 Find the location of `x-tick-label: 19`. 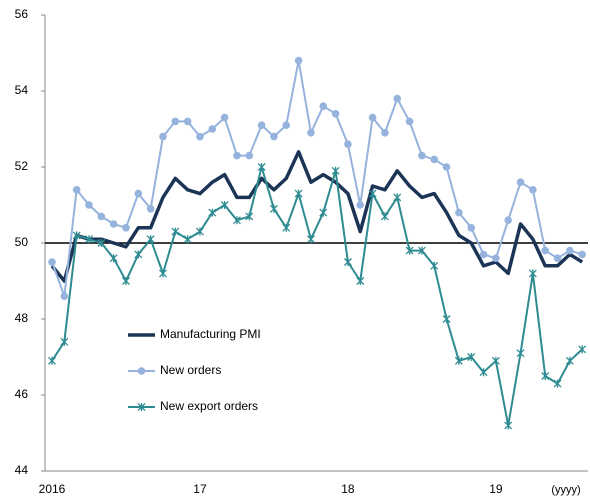

x-tick-label: 19 is located at coordinates (496, 489).